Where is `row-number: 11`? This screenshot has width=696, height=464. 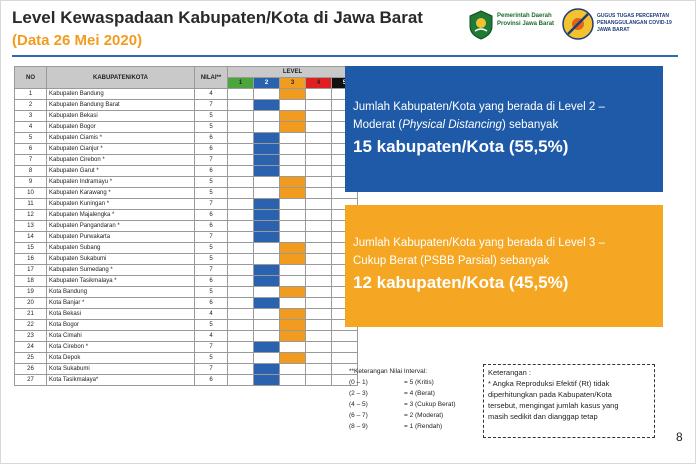
row-number: 11 is located at coordinates (30, 204).